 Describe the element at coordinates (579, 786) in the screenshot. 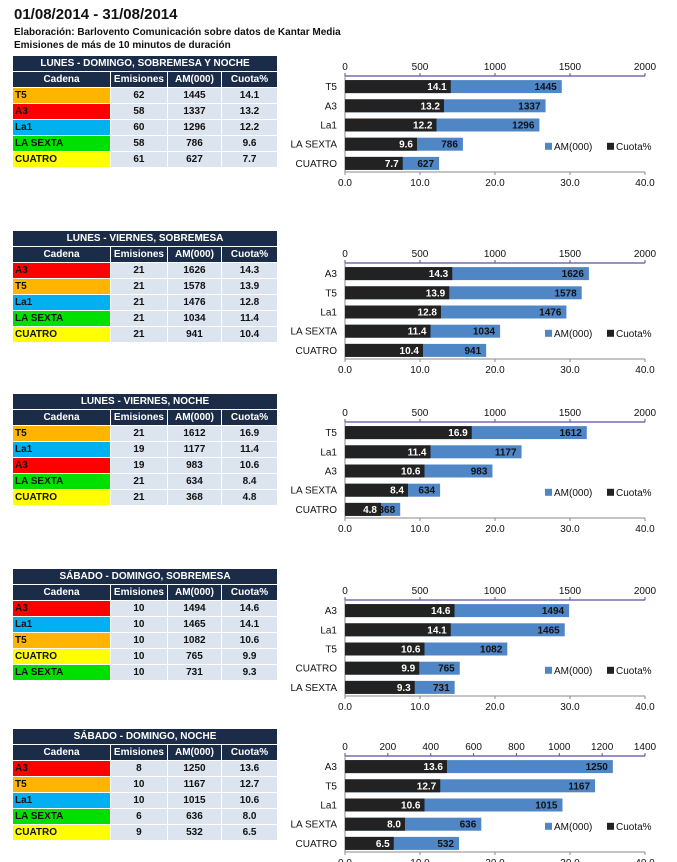

I see `am-data-label: 1167` at that location.